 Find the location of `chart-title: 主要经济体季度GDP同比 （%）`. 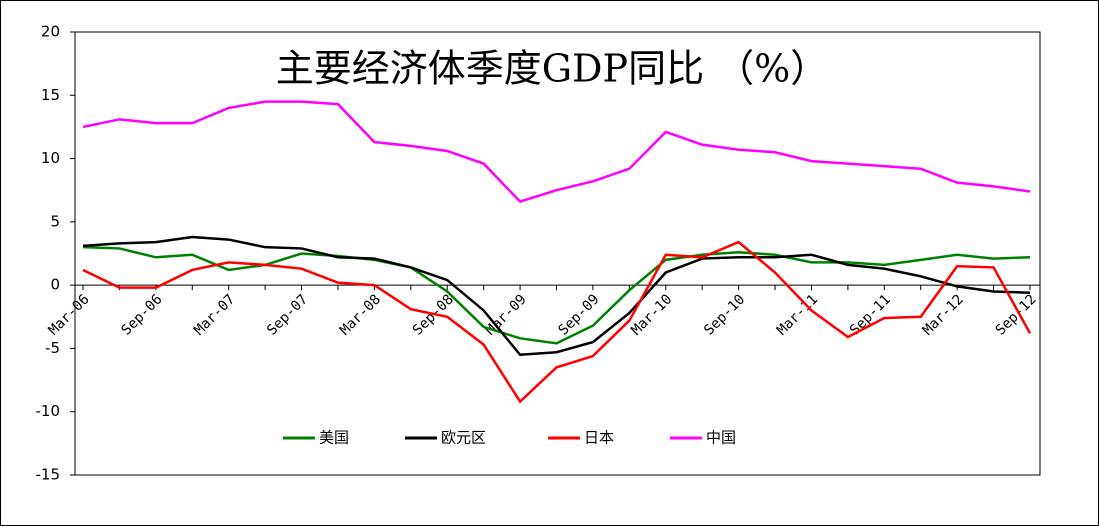

chart-title: 主要经济体季度GDP同比 （%） is located at coordinates (552, 69).